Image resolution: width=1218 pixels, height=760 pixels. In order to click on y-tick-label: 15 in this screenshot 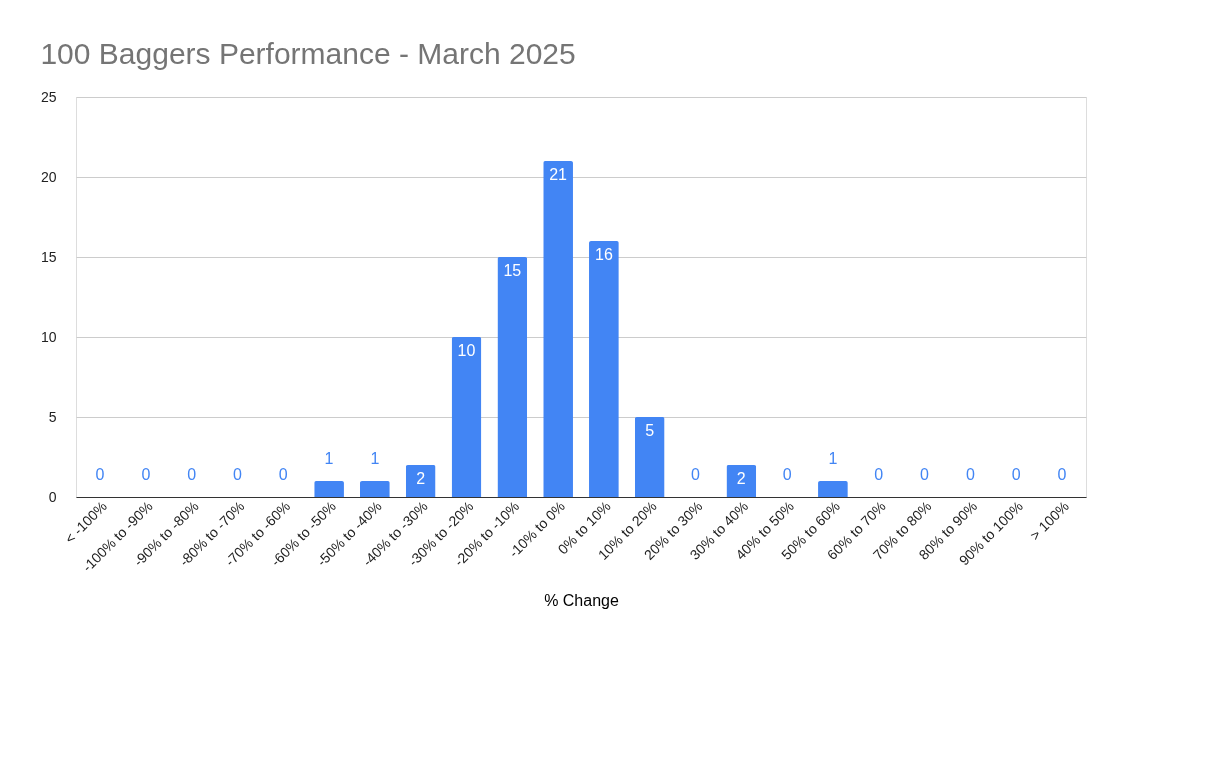, I will do `click(48, 256)`.